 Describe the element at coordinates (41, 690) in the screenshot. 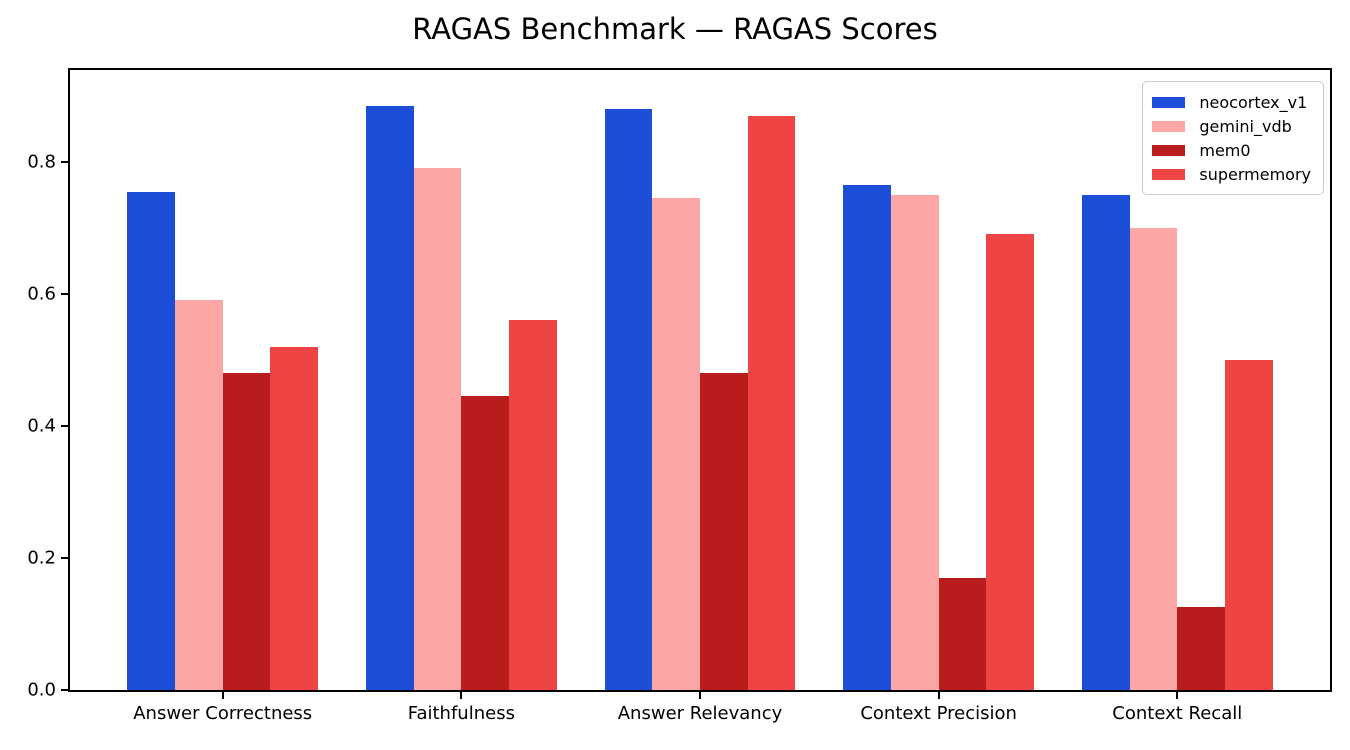

I see `y-tick-label-0.0: 0.0` at that location.